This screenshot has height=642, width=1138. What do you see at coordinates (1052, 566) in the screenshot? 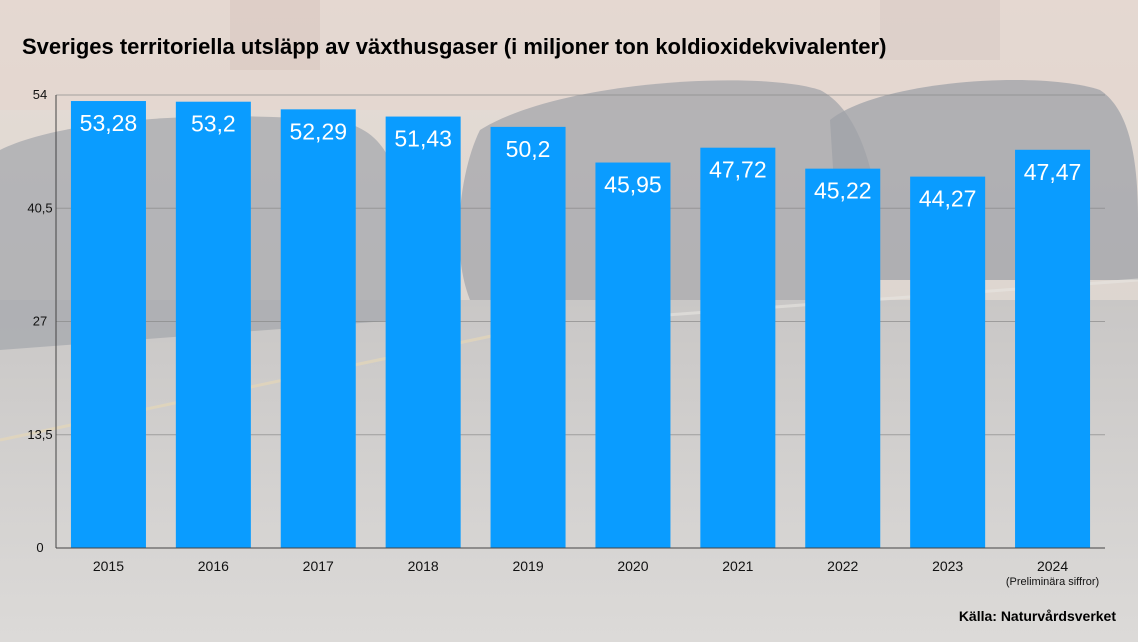
I see `x-tick-label-2024: 2024` at bounding box center [1052, 566].